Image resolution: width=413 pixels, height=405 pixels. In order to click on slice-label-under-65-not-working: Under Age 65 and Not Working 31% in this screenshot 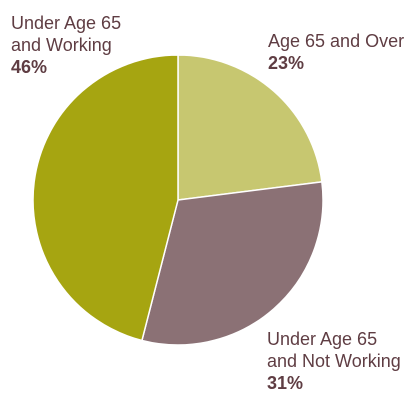, I will do `click(334, 361)`.